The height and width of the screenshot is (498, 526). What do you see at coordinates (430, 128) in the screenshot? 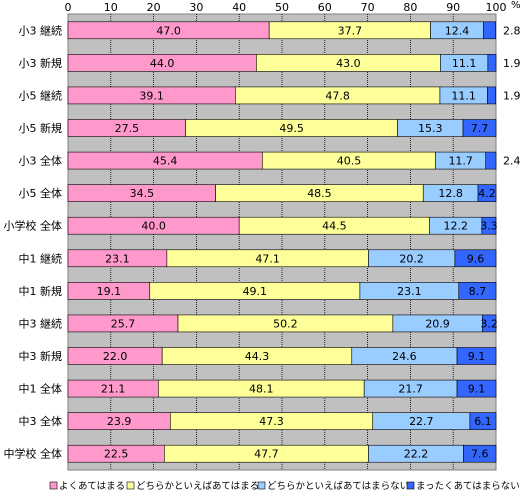
I see `data-label: 15.3` at bounding box center [430, 128].